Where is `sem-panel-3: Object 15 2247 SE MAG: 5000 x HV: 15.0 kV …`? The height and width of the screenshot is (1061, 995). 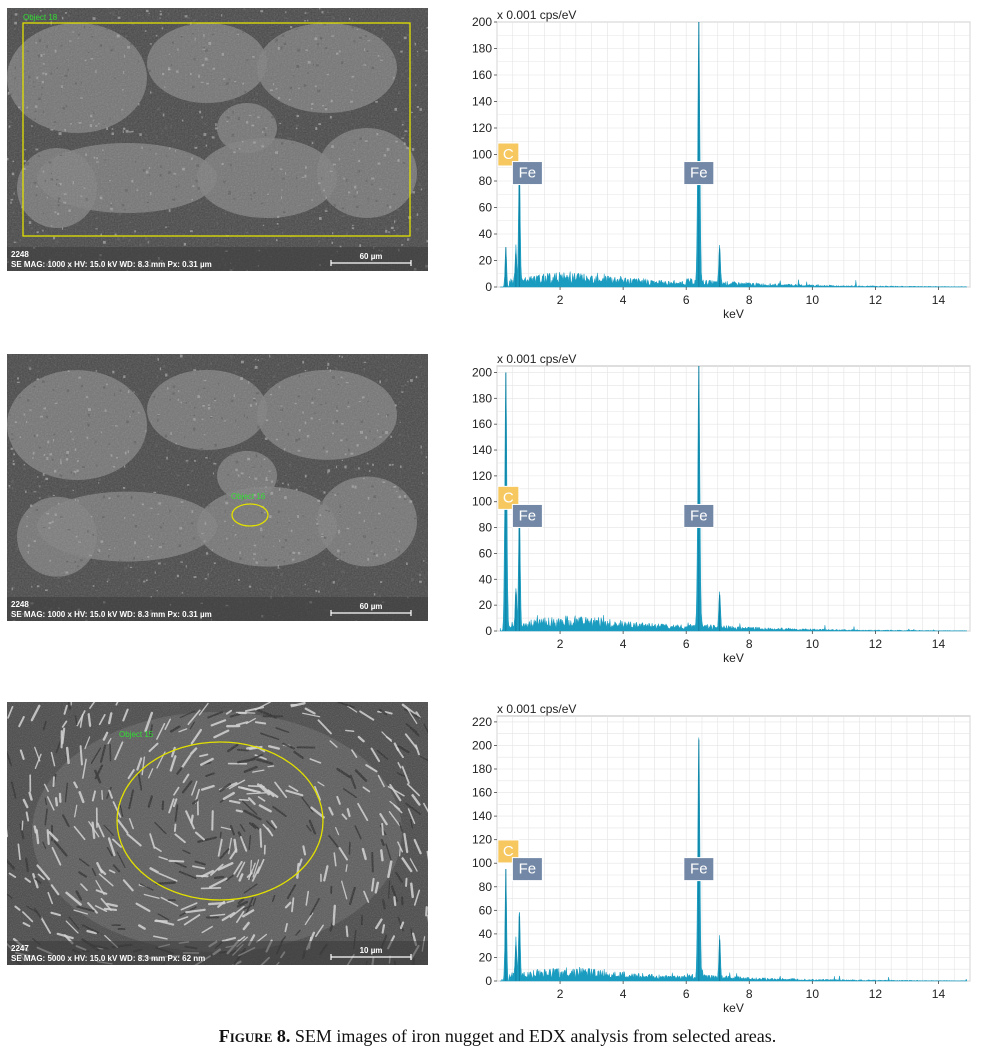 sem-panel-3: Object 15 2247 SE MAG: 5000 x HV: 15.0 kV … is located at coordinates (217, 833).